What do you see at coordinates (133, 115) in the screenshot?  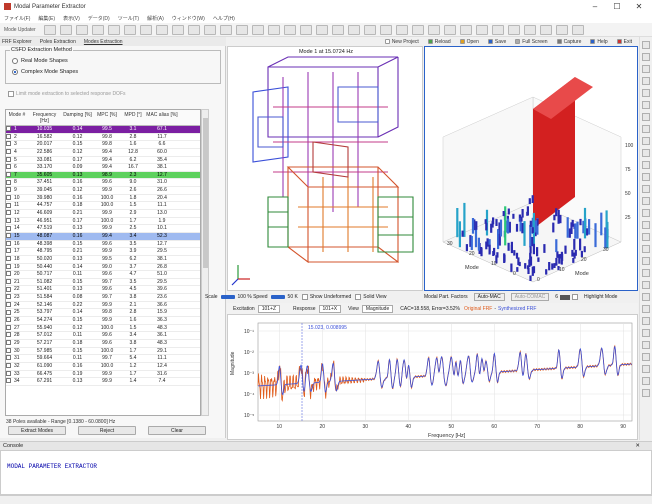 I see `col-mpd: MPD [°]` at bounding box center [133, 115].